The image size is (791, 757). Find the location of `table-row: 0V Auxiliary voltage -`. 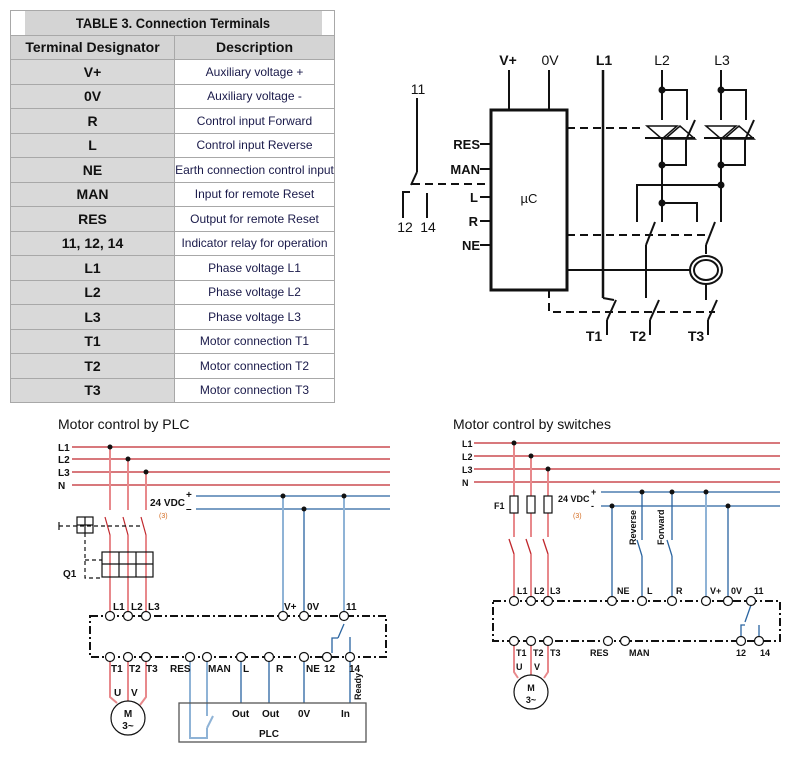

table-row: 0V Auxiliary voltage - is located at coordinates (172, 96).